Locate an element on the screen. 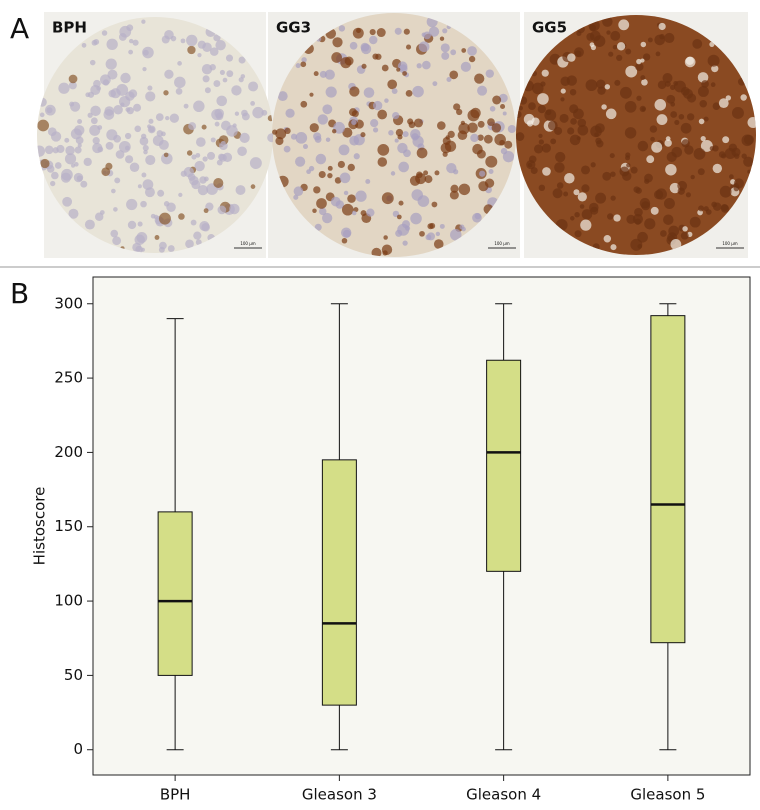 The height and width of the screenshot is (810, 760). image-label: GG3 is located at coordinates (293, 28).